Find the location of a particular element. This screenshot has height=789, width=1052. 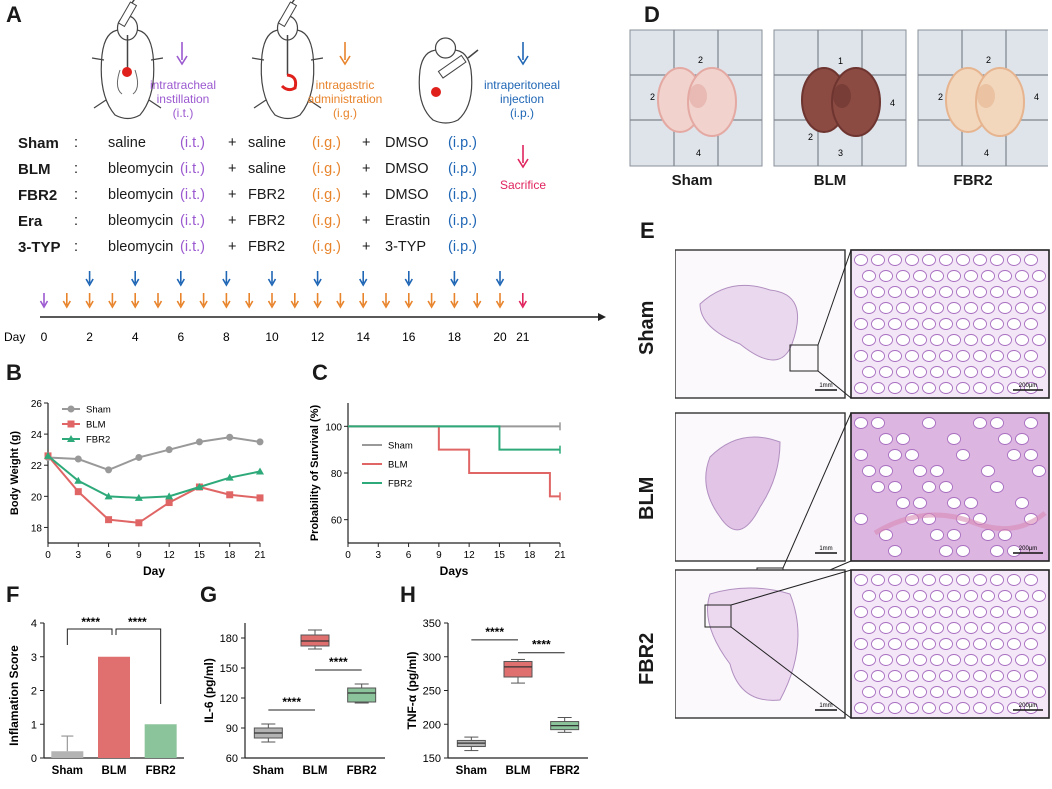

y-tick-label: 150 is located at coordinates (432, 759).